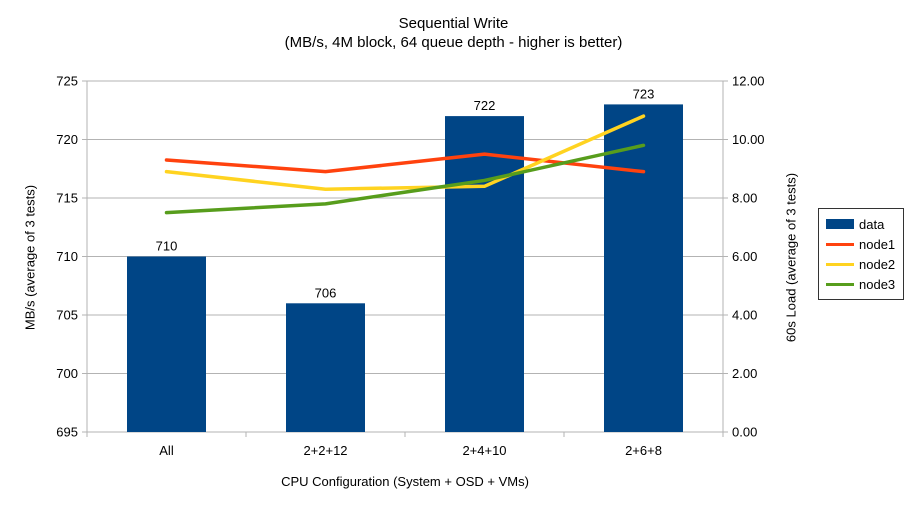 The image size is (907, 510). What do you see at coordinates (840, 264) in the screenshot?
I see `legend-swatch-node2` at bounding box center [840, 264].